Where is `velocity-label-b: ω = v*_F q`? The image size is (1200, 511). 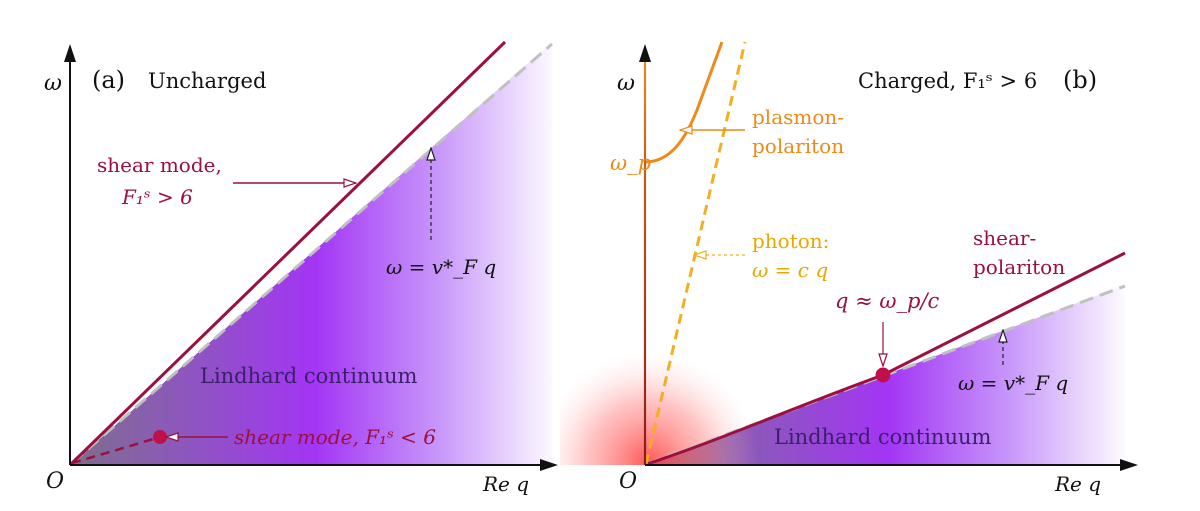
velocity-label-b: ω = v*_F q is located at coordinates (1013, 383).